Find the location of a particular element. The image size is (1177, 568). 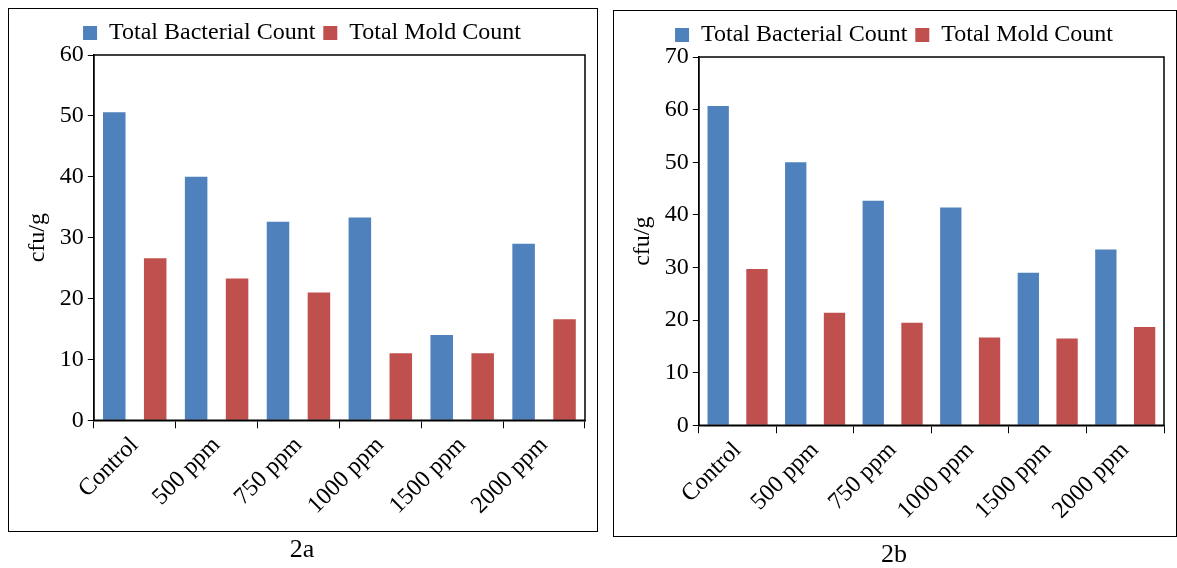

x-tick-label: 750 ppm is located at coordinates (267, 470).